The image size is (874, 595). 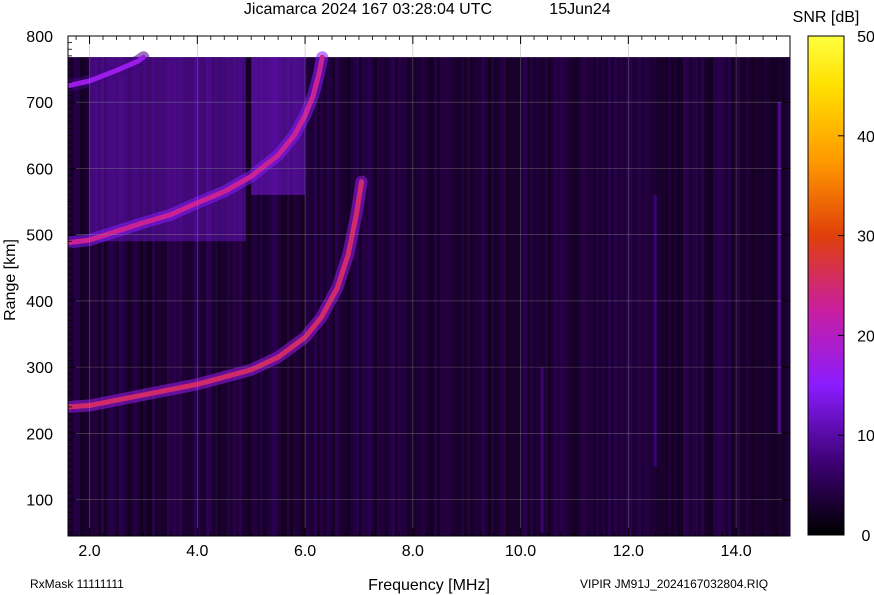 I want to click on echo-trace, so click(x=196, y=150).